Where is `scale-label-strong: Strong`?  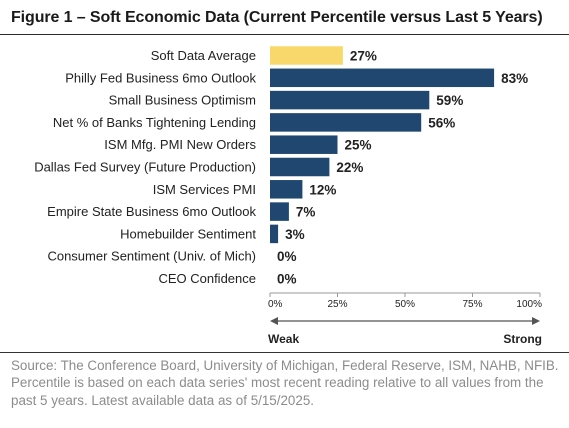 scale-label-strong: Strong is located at coordinates (522, 339).